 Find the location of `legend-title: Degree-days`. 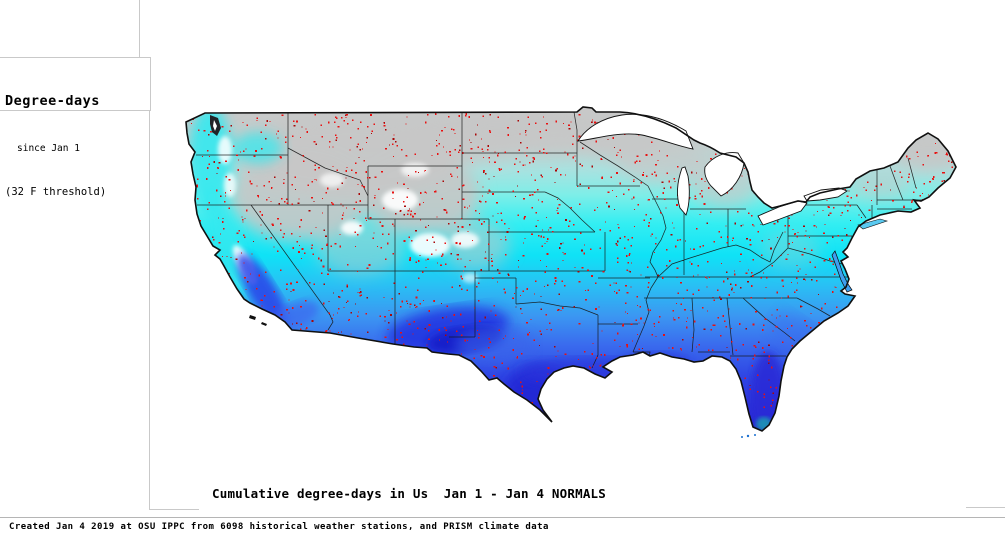

legend-title: Degree-days is located at coordinates (52, 101).